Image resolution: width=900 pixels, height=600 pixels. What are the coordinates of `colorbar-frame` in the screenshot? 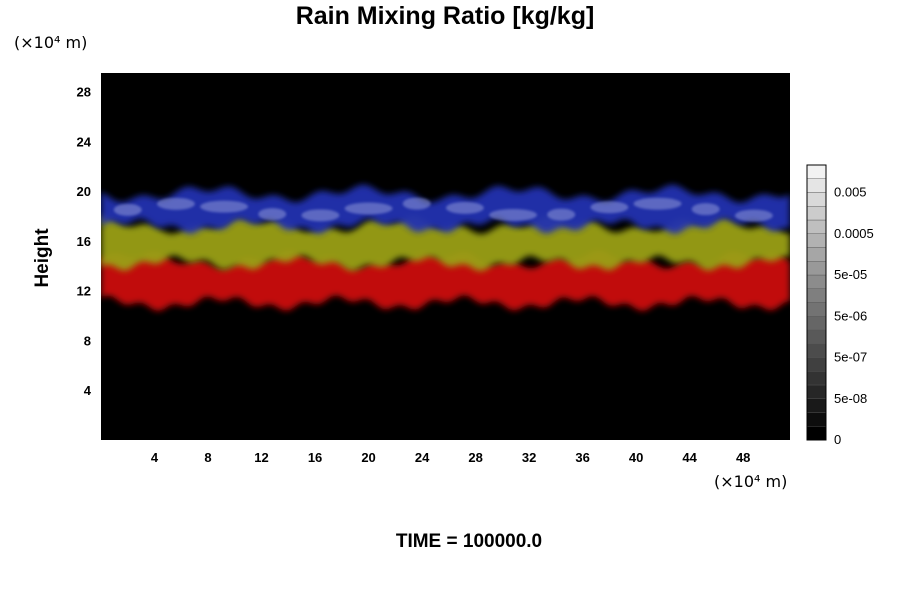 It's located at (816, 302).